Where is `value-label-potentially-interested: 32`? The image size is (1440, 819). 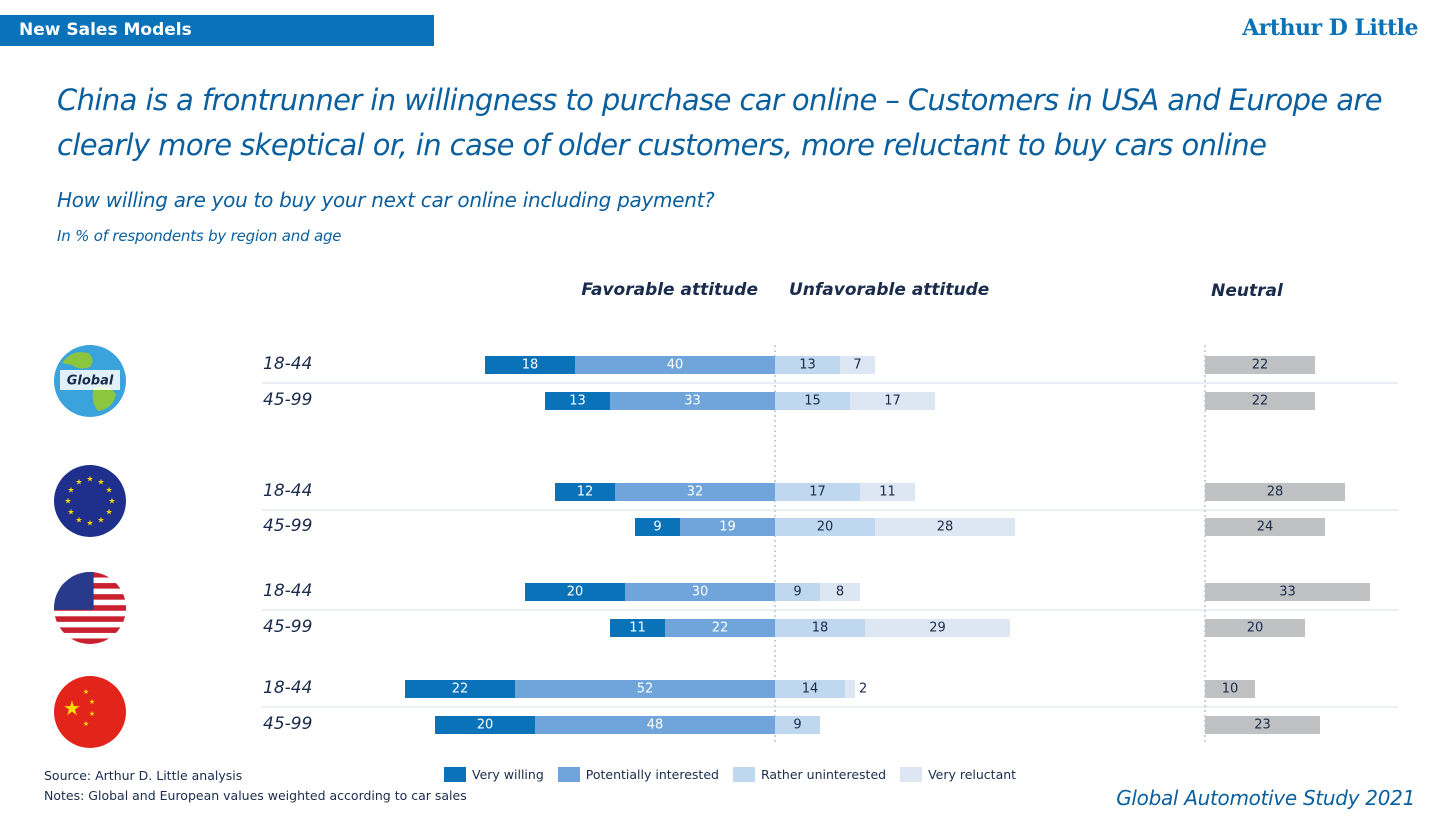 value-label-potentially-interested: 32 is located at coordinates (695, 492).